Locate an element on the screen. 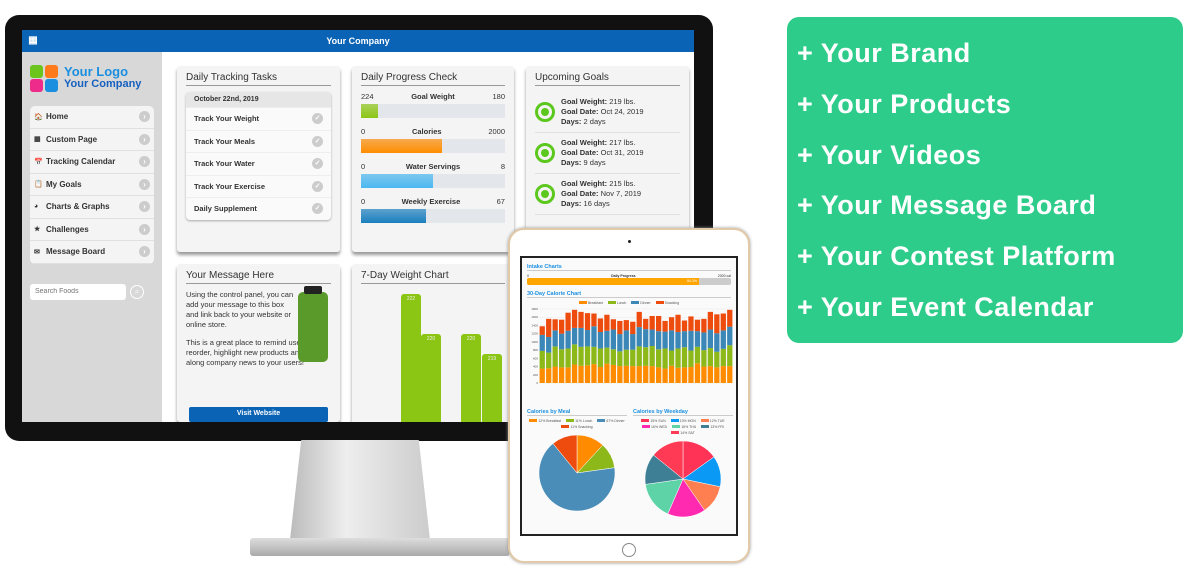 The image size is (1200, 580). calorie-stacked-chart: 0 200 400 600 800 1000 1200 1400 1600 1800 is located at coordinates (632, 346).